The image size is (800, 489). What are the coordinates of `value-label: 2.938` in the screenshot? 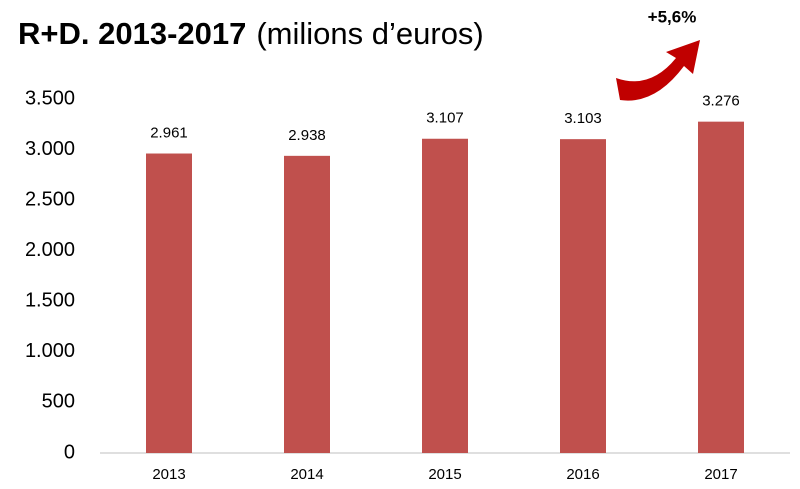 It's located at (307, 135).